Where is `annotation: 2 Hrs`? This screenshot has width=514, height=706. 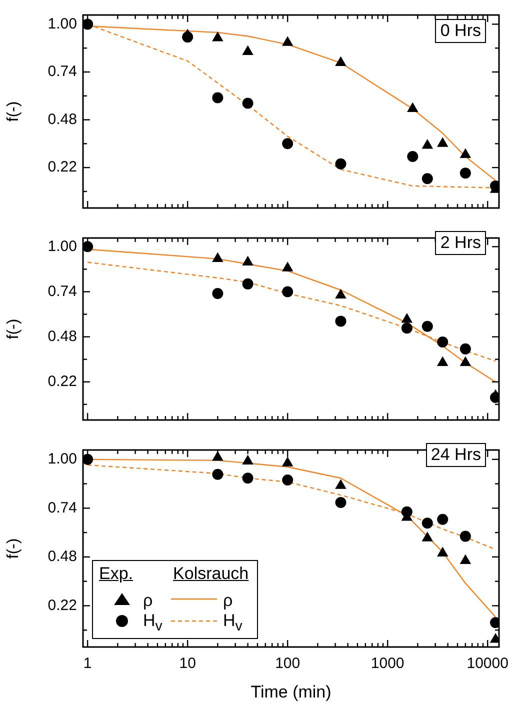
annotation: 2 Hrs is located at coordinates (460, 243).